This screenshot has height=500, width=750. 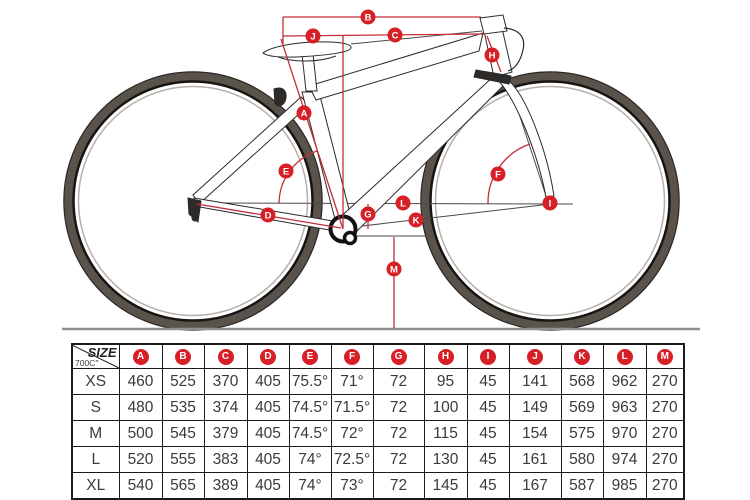 What do you see at coordinates (367, 214) in the screenshot?
I see `svg-text: G` at bounding box center [367, 214].